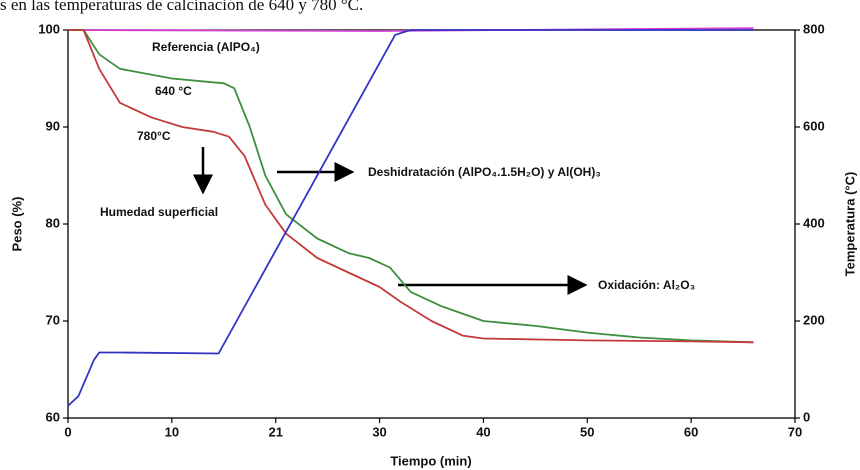 This screenshot has height=470, width=860. I want to click on y2-axis-label: Temperatura (°C), so click(849, 224).